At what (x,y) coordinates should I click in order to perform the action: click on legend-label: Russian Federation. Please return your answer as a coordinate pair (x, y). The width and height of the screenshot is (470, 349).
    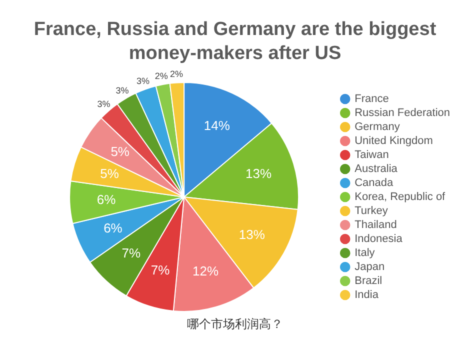
    Looking at the image, I should click on (402, 113).